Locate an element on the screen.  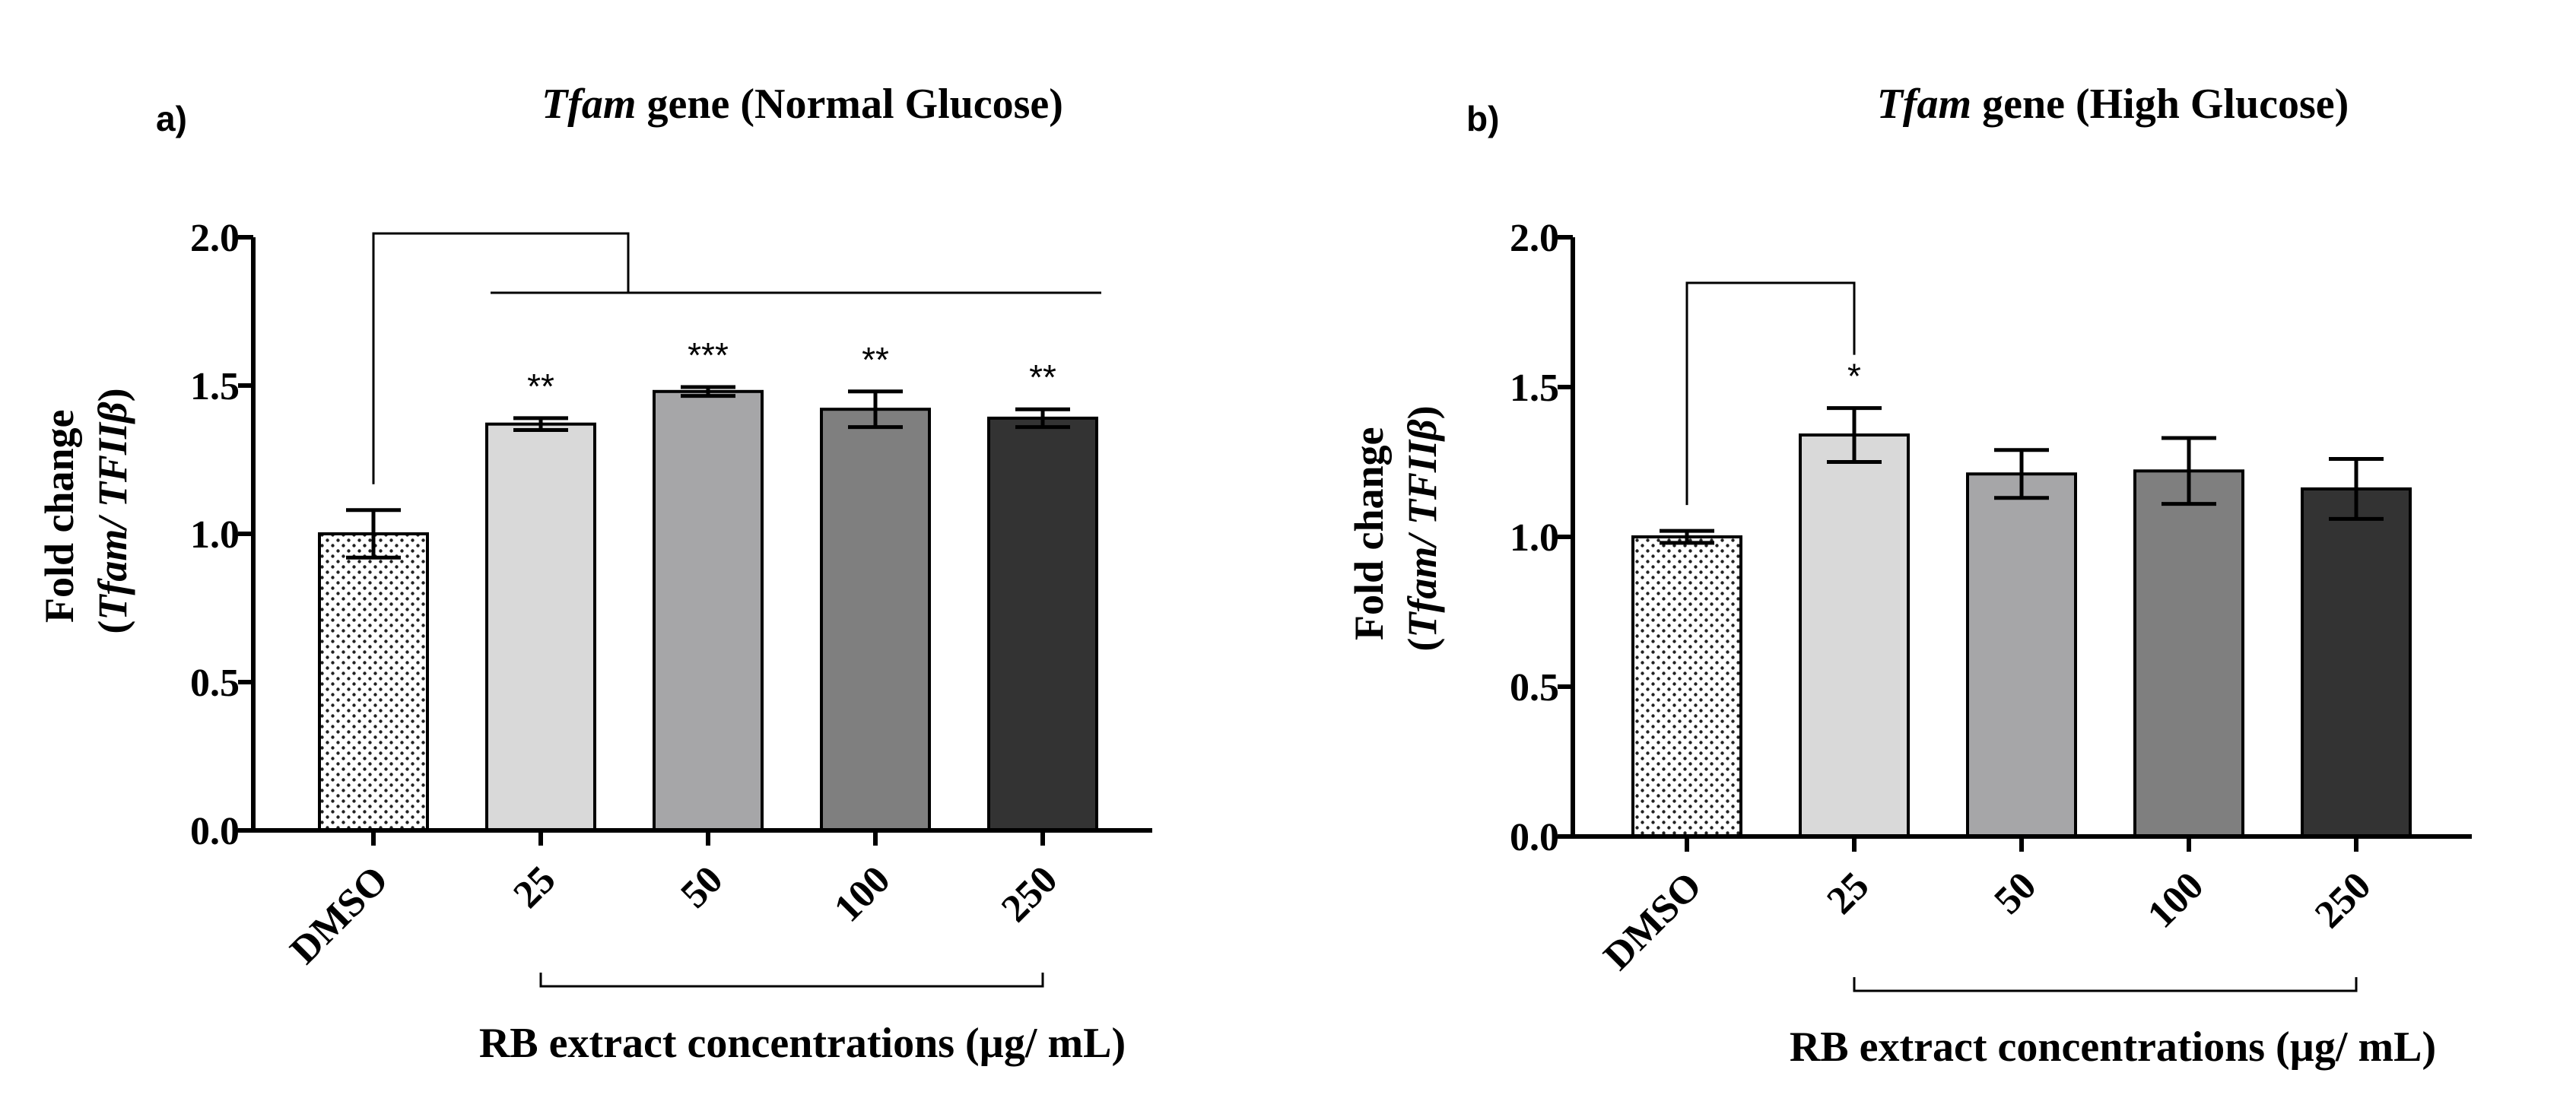
significance-marker: * is located at coordinates (1854, 376).